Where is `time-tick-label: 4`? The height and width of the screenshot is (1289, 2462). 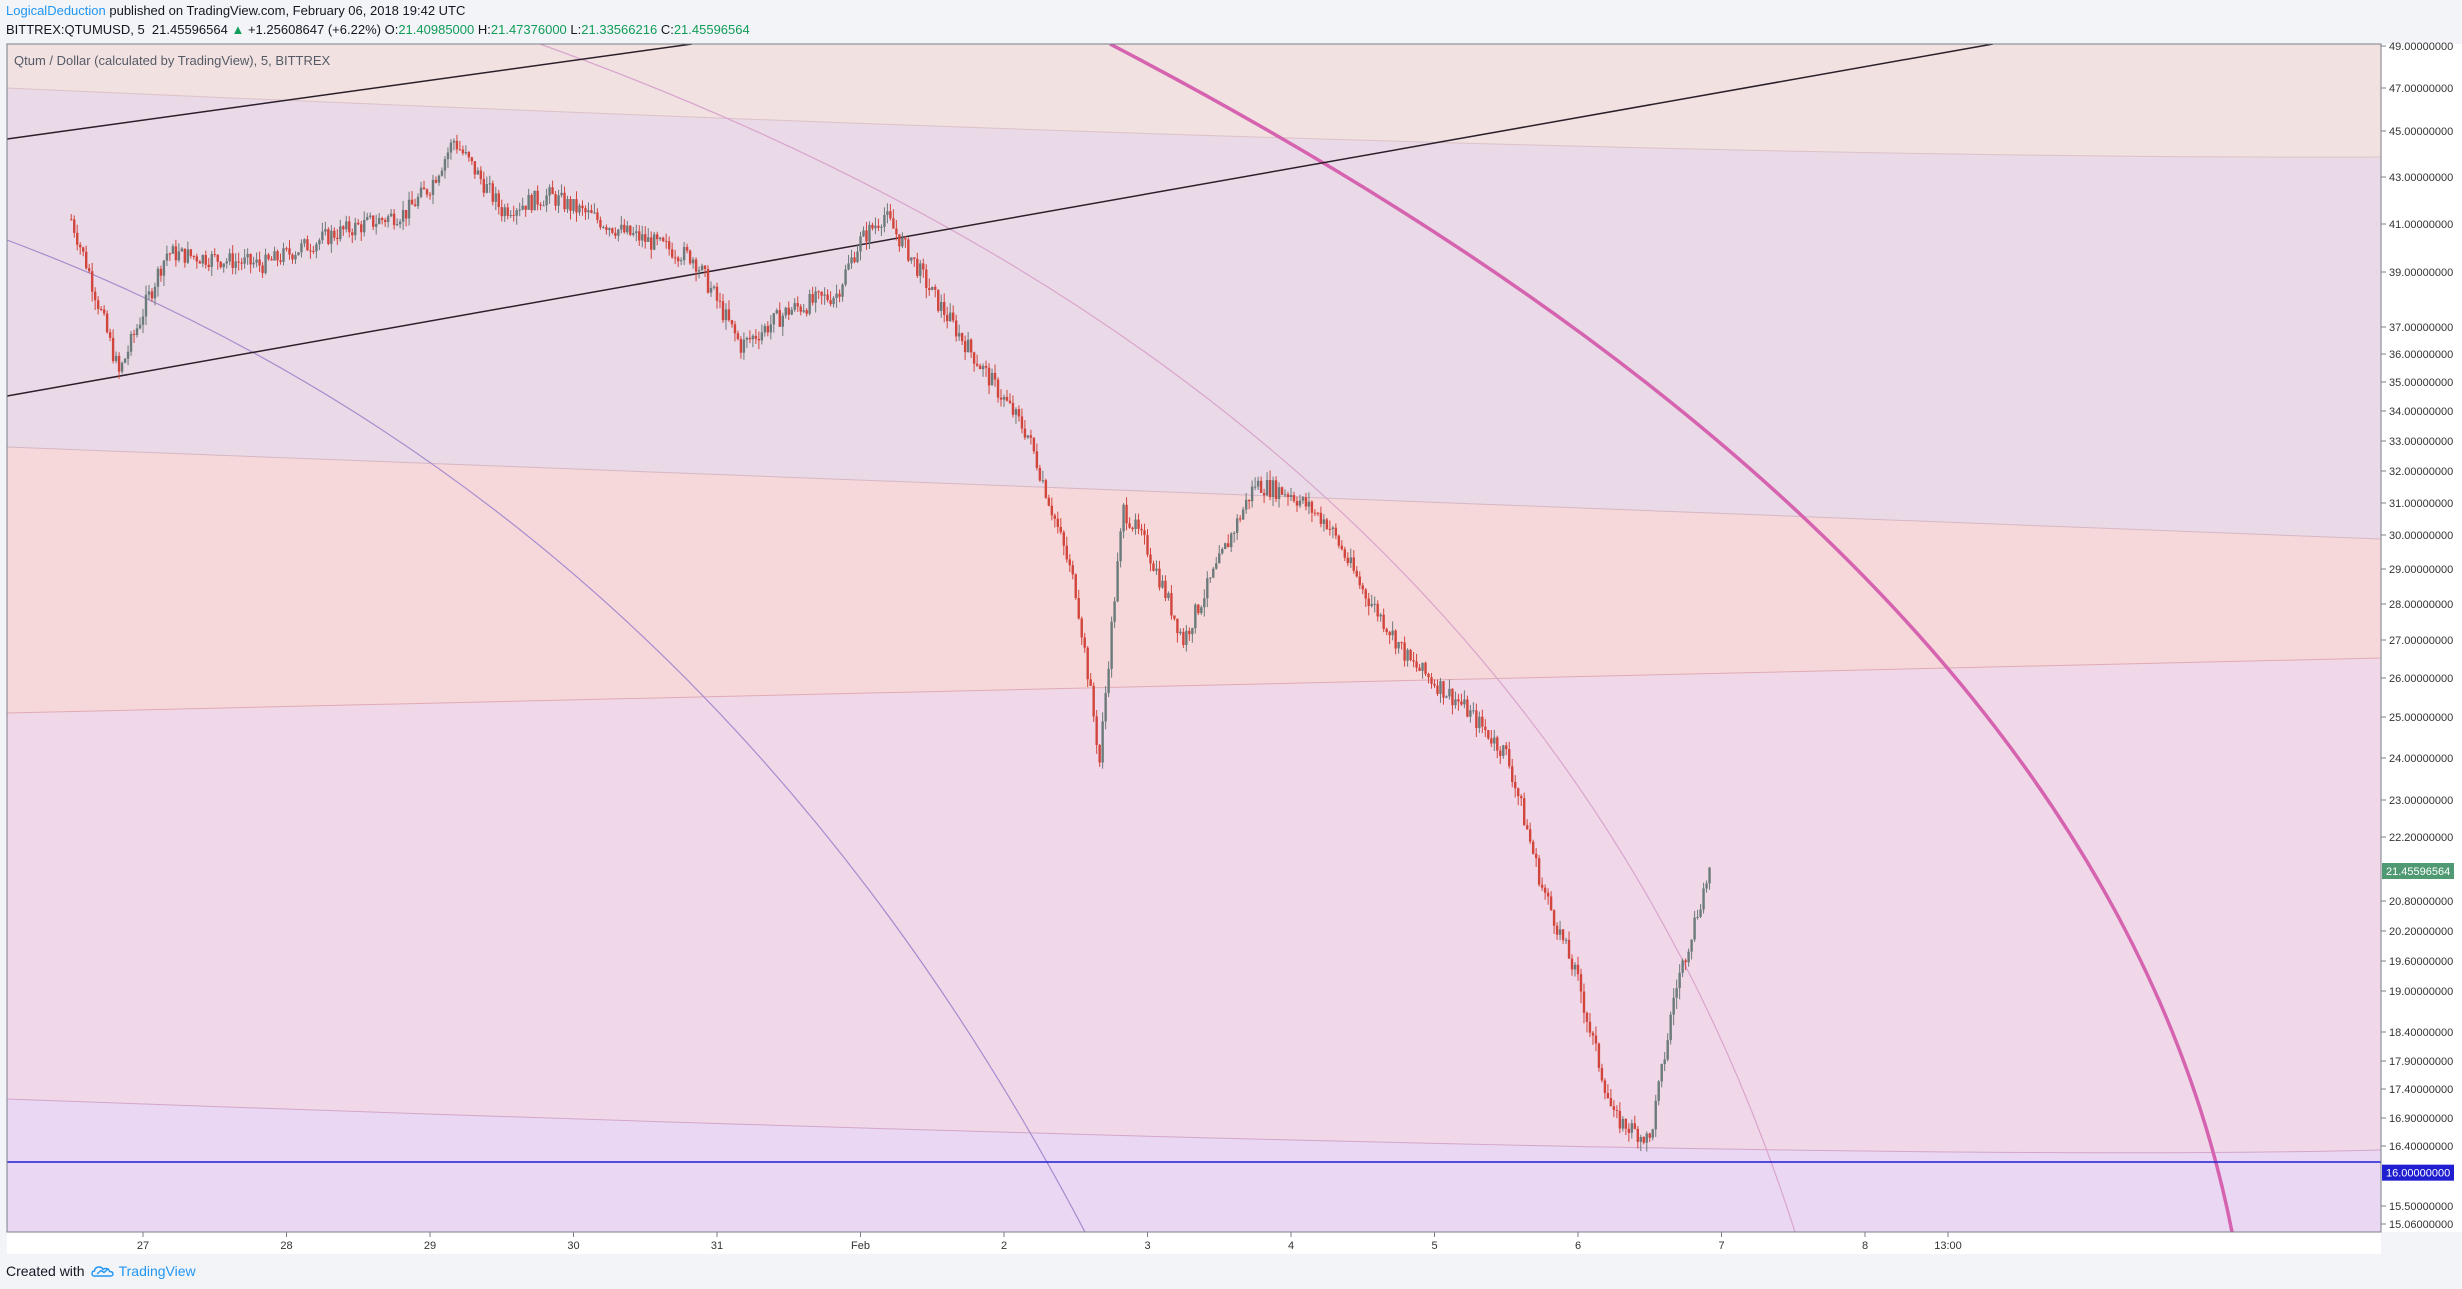
time-tick-label: 4 is located at coordinates (1291, 1246).